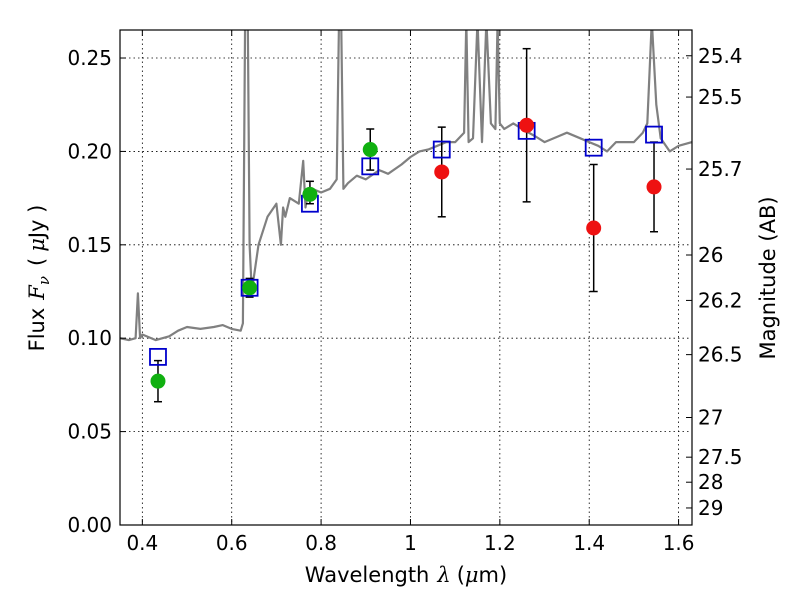 Image resolution: width=800 pixels, height=600 pixels. Describe the element at coordinates (406, 575) in the screenshot. I see `x-axis-label: Wavelength λ (μm)` at that location.